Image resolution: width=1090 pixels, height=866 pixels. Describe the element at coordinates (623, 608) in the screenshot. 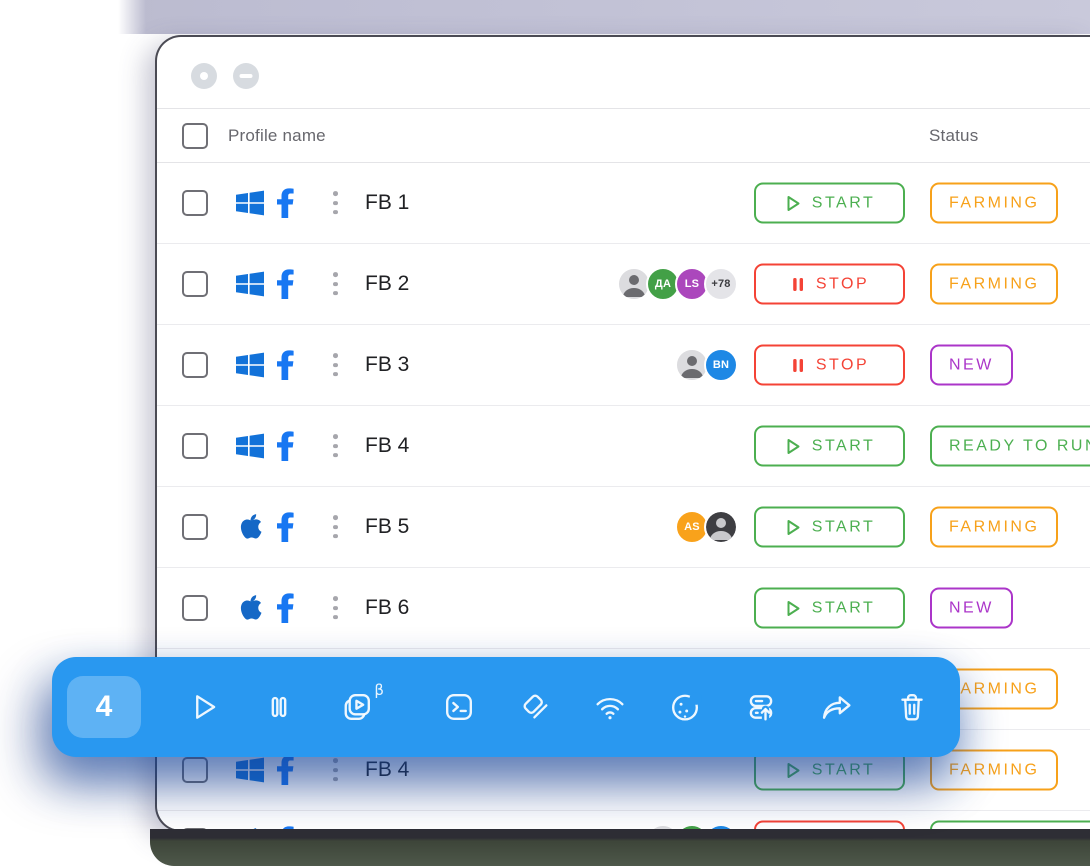

I see `table-row: FB 6 START NEW` at that location.